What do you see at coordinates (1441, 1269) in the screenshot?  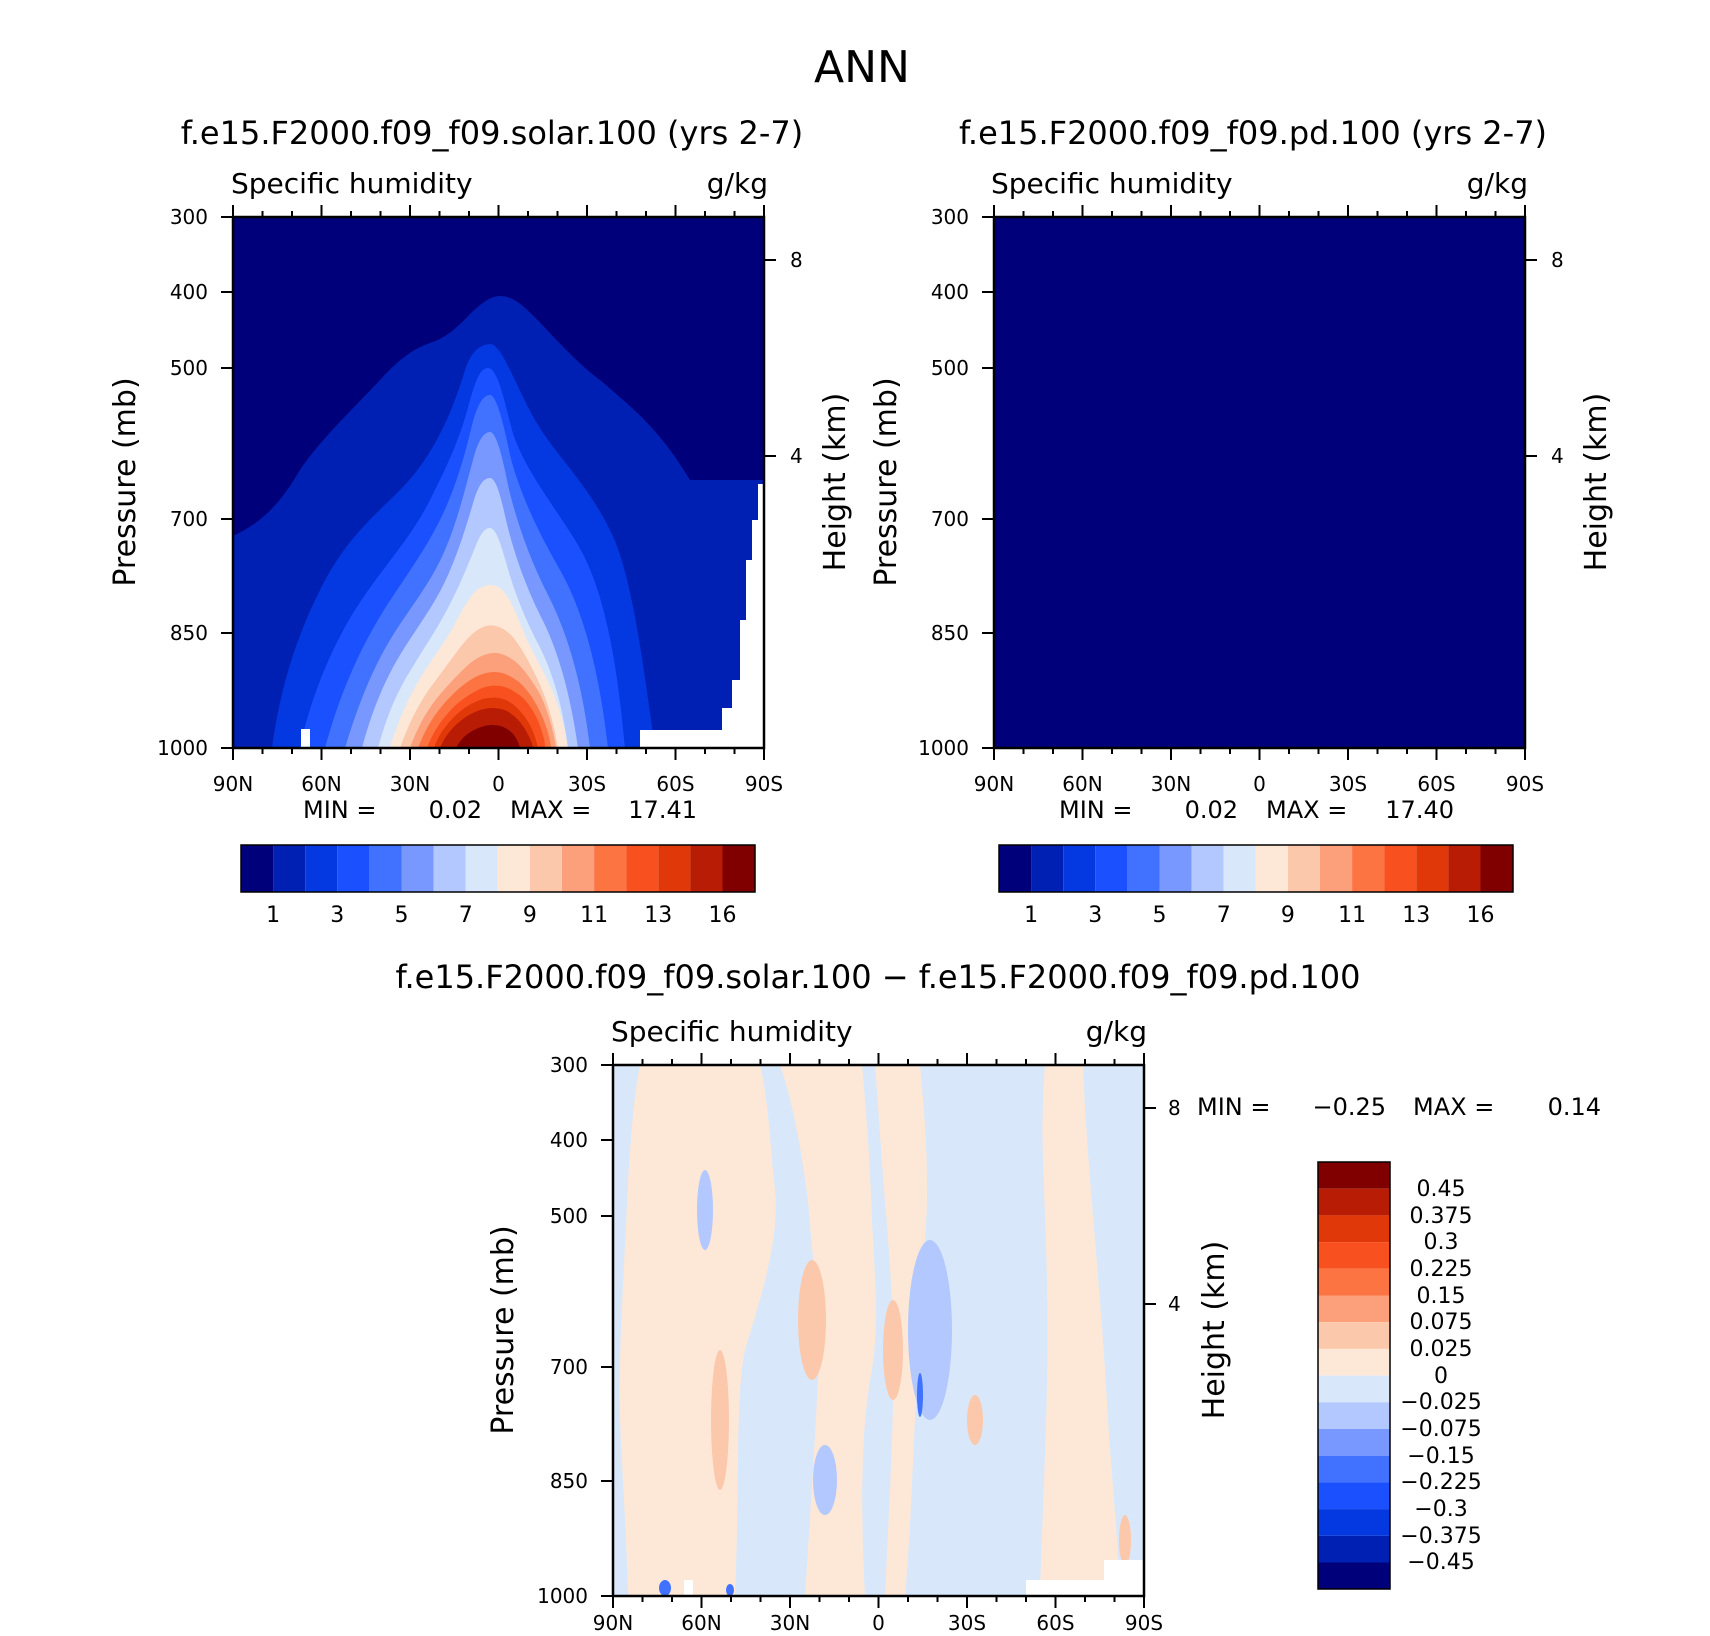 I see `colorbar-label: 0.225` at bounding box center [1441, 1269].